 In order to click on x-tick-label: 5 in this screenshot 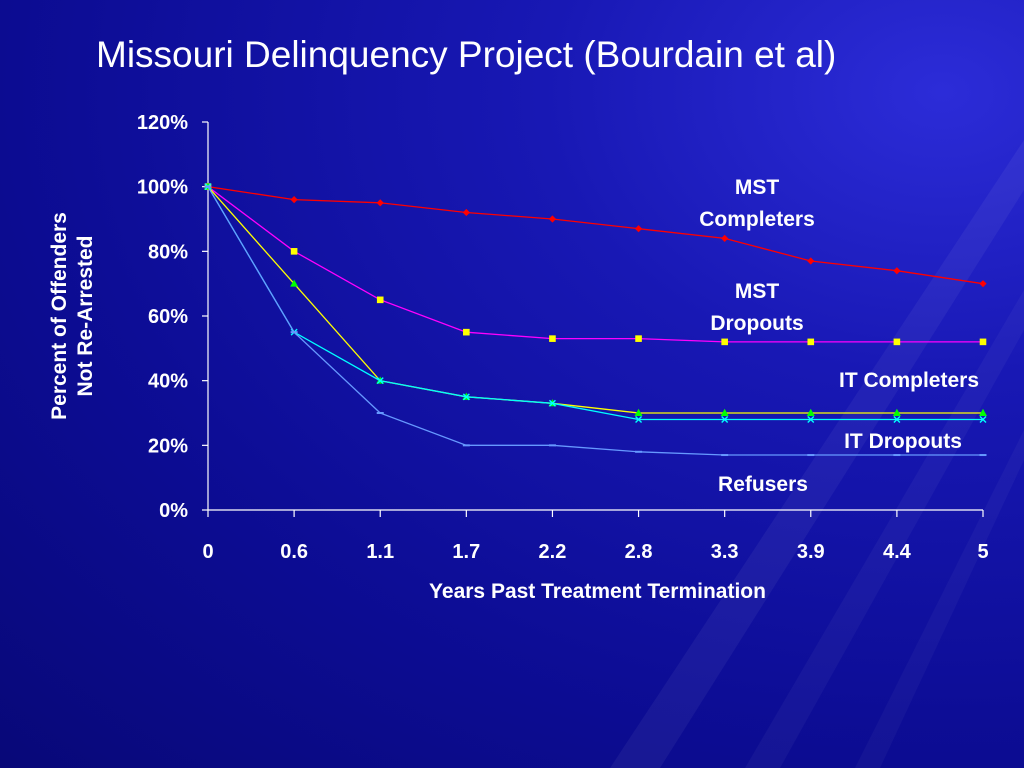, I will do `click(982, 552)`.